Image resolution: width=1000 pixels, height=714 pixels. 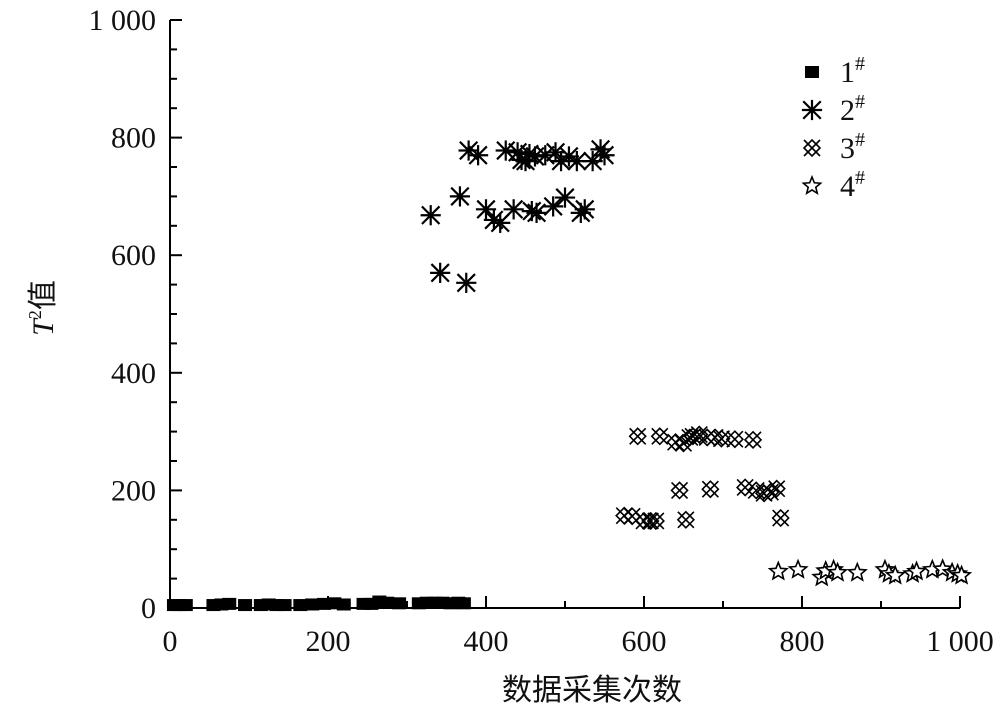 I want to click on x-tick-label: 0, so click(x=170, y=641).